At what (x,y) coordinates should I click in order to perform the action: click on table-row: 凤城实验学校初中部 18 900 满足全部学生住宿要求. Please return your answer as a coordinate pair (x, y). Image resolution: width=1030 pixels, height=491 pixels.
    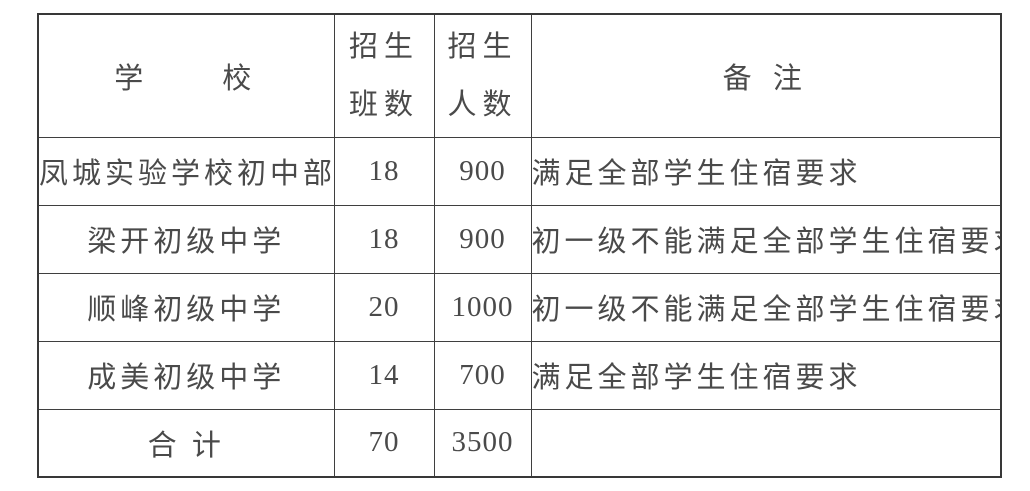
    Looking at the image, I should click on (519, 171).